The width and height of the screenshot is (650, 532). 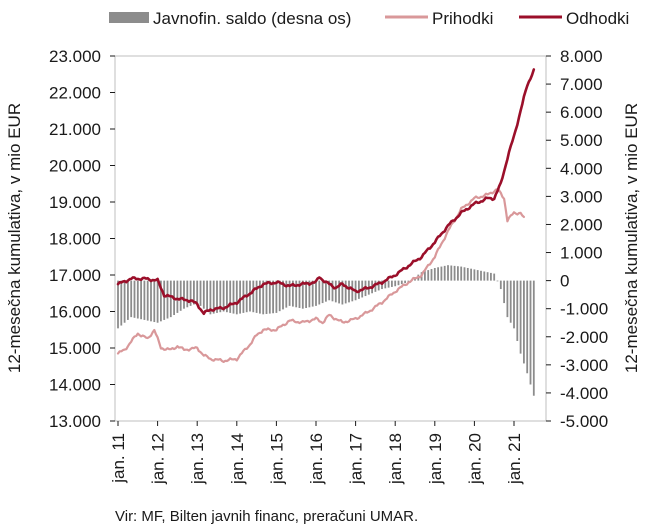 I want to click on x-tick-label: jan. 17, so click(x=356, y=459).